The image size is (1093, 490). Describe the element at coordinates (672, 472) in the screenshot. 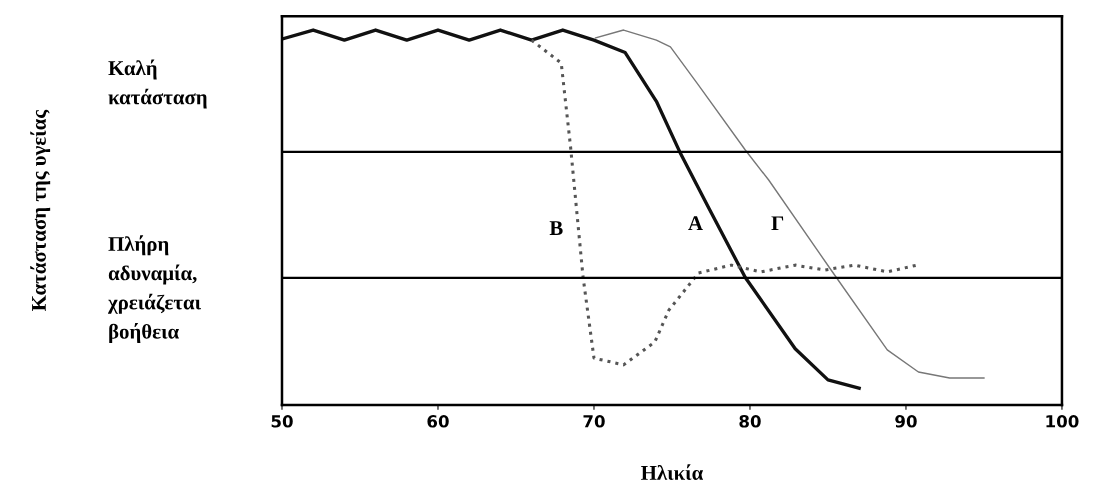

I see `x-axis-title: Ηλικία` at that location.